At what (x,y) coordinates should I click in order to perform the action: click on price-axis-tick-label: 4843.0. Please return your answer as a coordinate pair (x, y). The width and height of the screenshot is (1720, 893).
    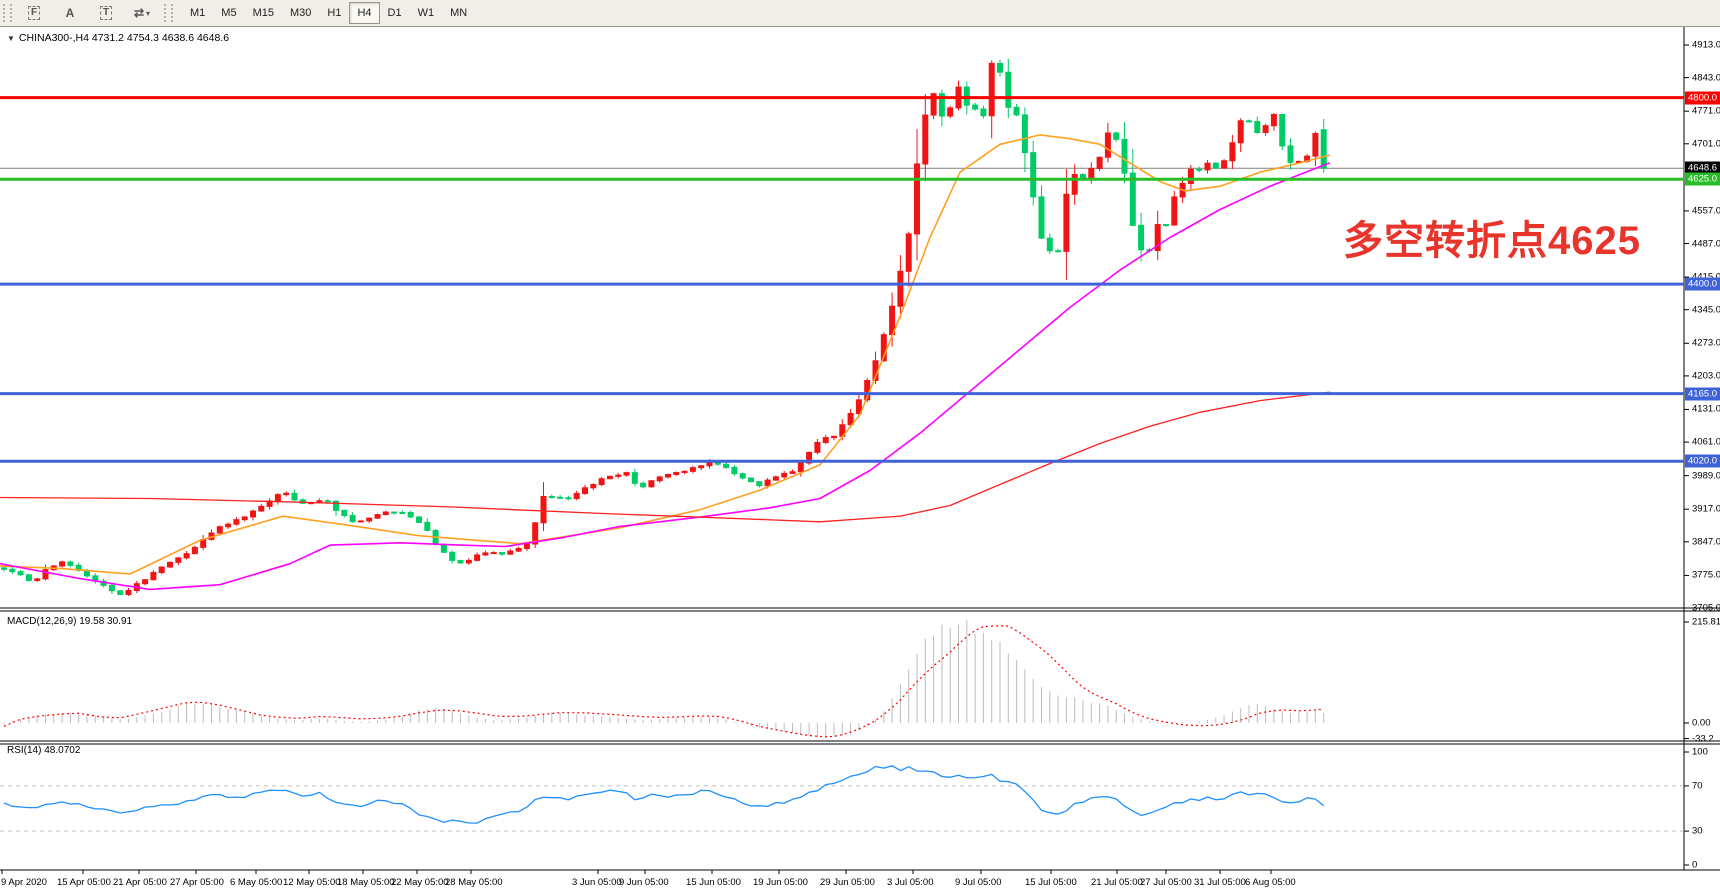
    Looking at the image, I should click on (1706, 78).